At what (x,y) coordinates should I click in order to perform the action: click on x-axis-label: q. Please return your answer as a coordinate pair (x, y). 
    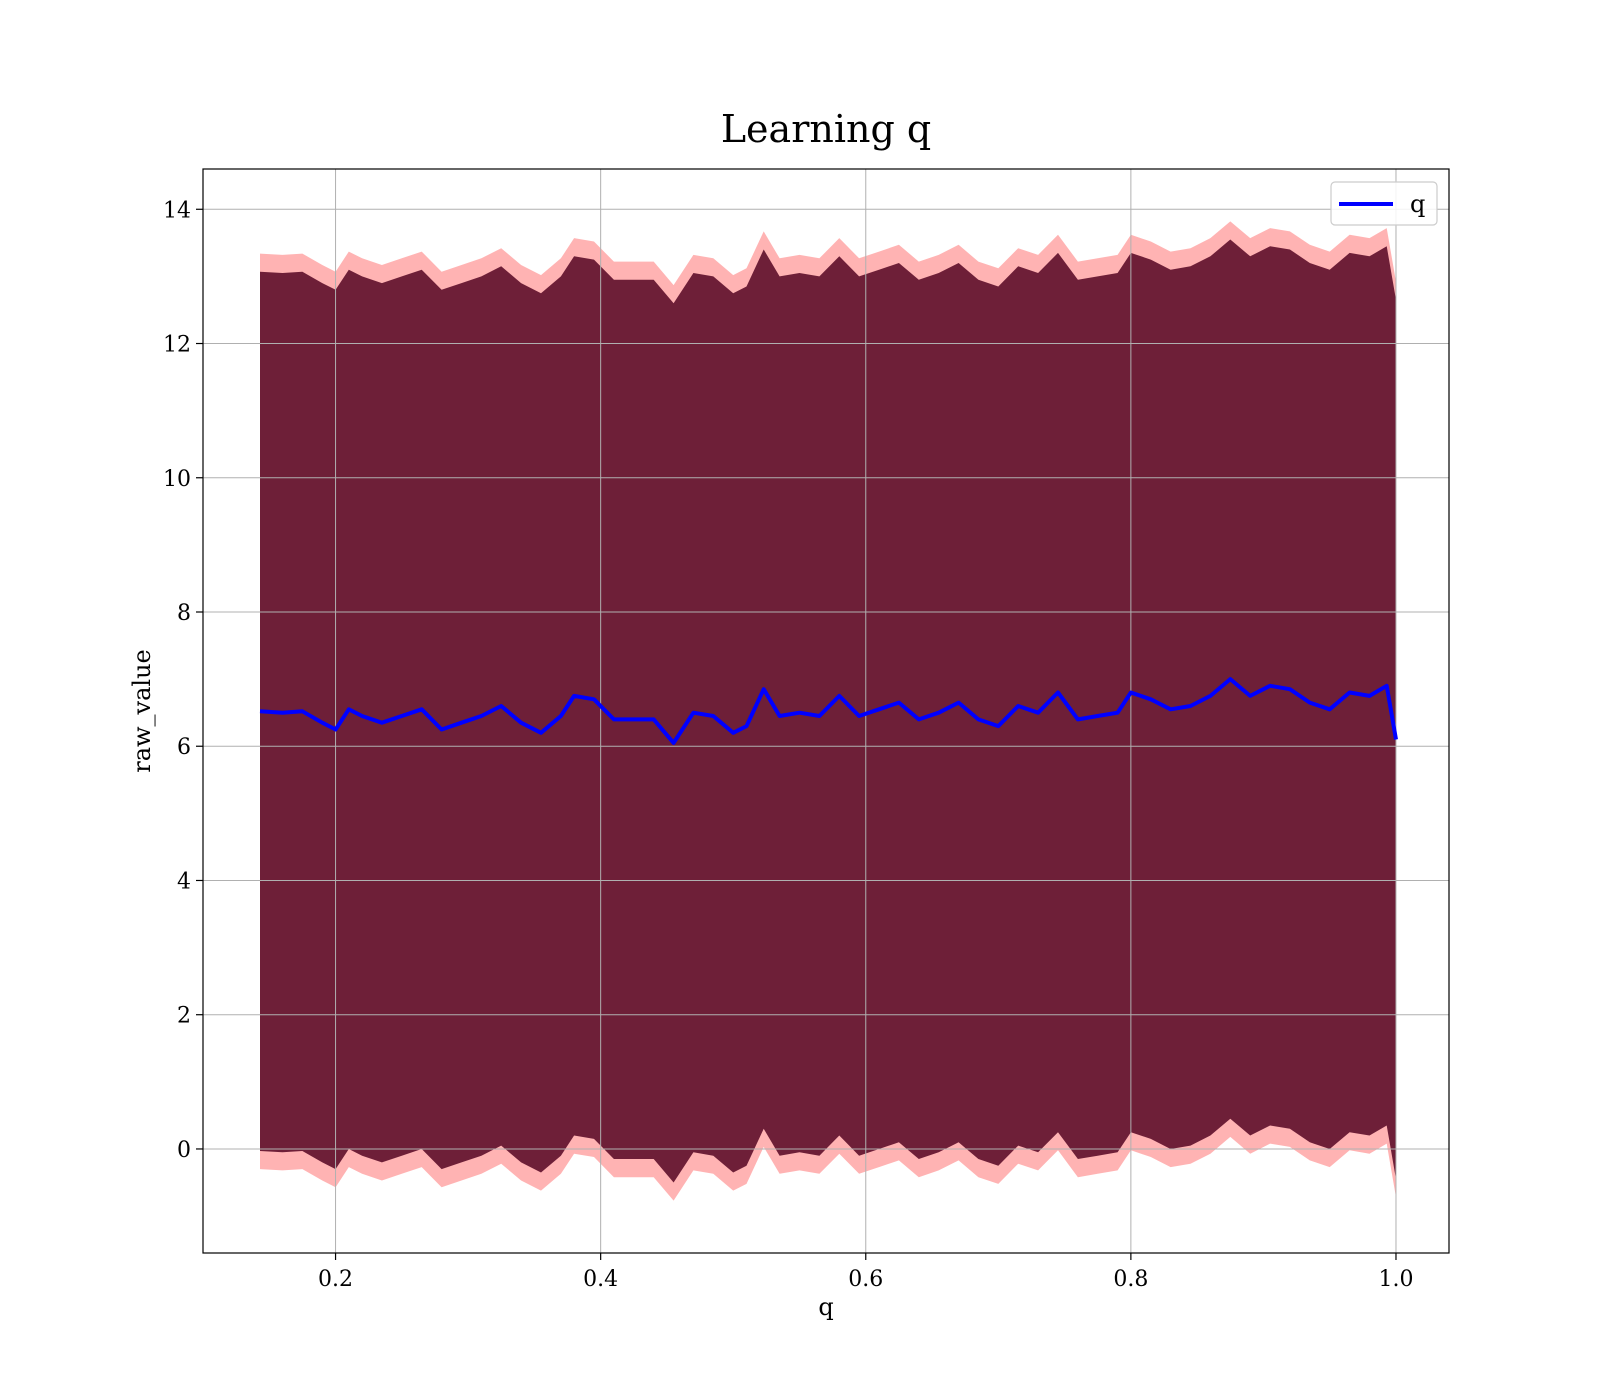
    Looking at the image, I should click on (825, 1307).